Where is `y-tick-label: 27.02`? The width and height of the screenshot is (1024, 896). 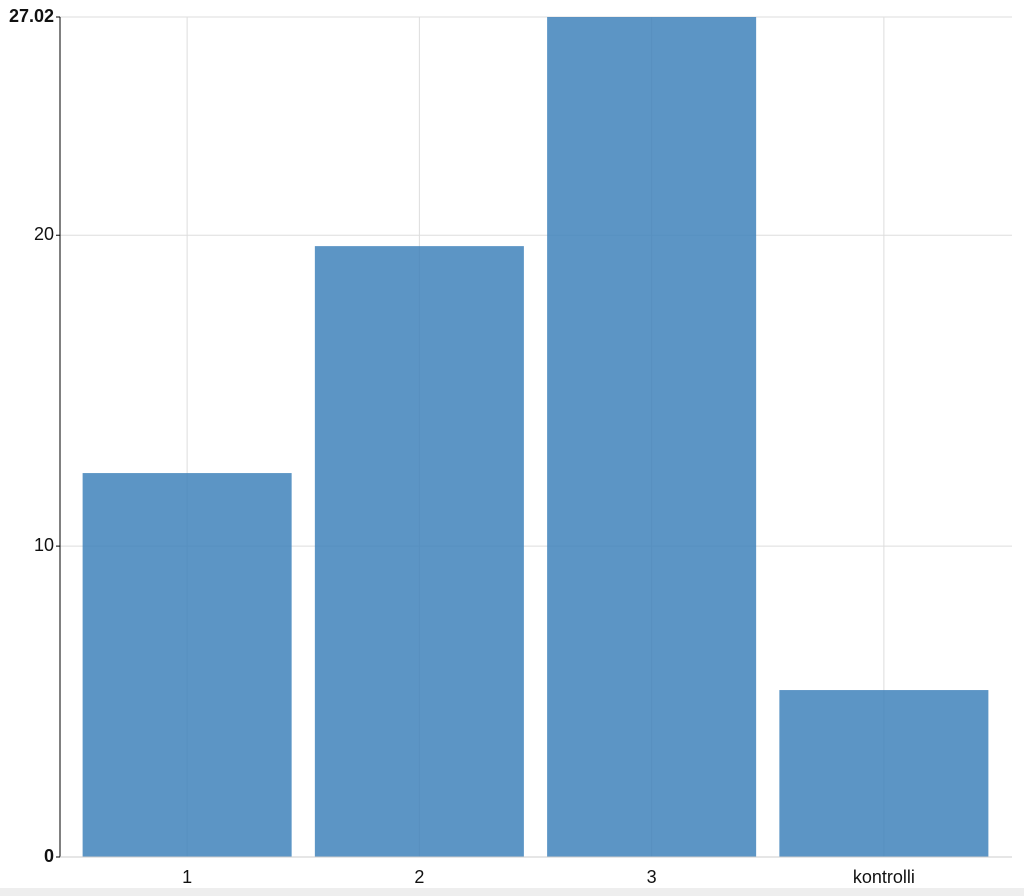 y-tick-label: 27.02 is located at coordinates (31, 16).